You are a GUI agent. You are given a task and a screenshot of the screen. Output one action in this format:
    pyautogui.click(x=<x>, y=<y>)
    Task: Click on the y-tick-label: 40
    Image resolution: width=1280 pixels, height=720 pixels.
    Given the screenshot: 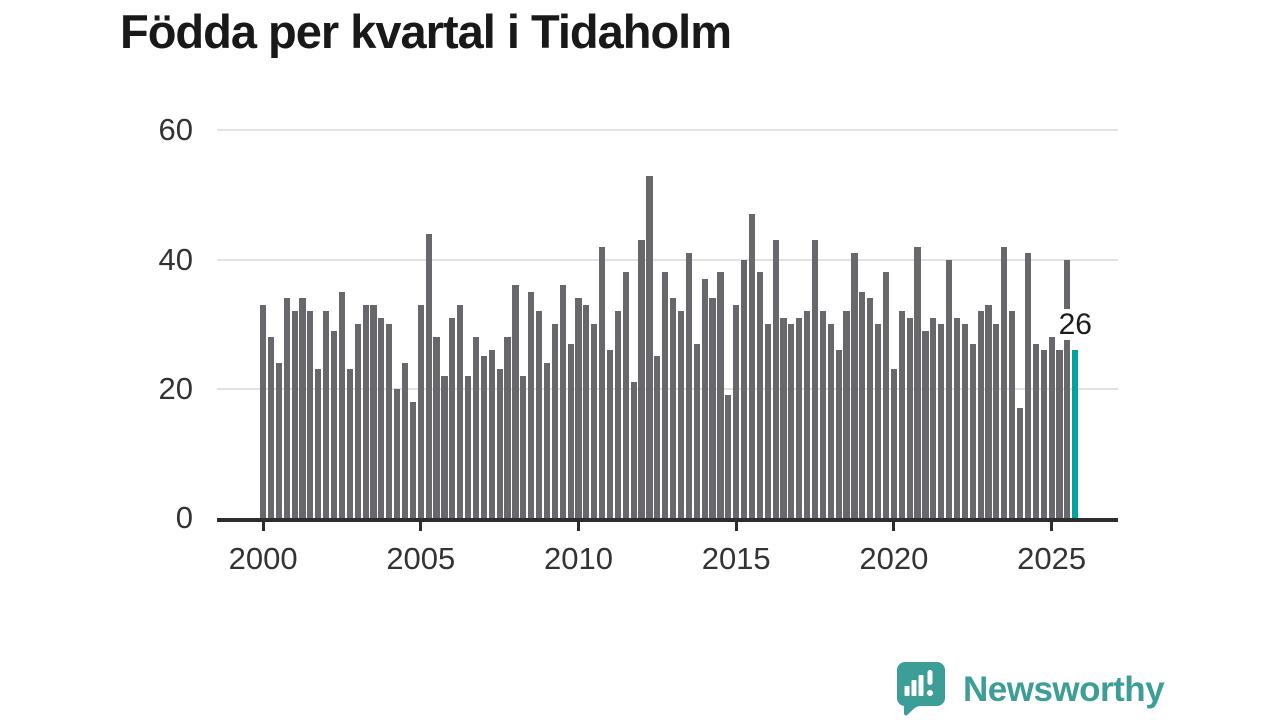 What is the action you would take?
    pyautogui.click(x=175, y=259)
    